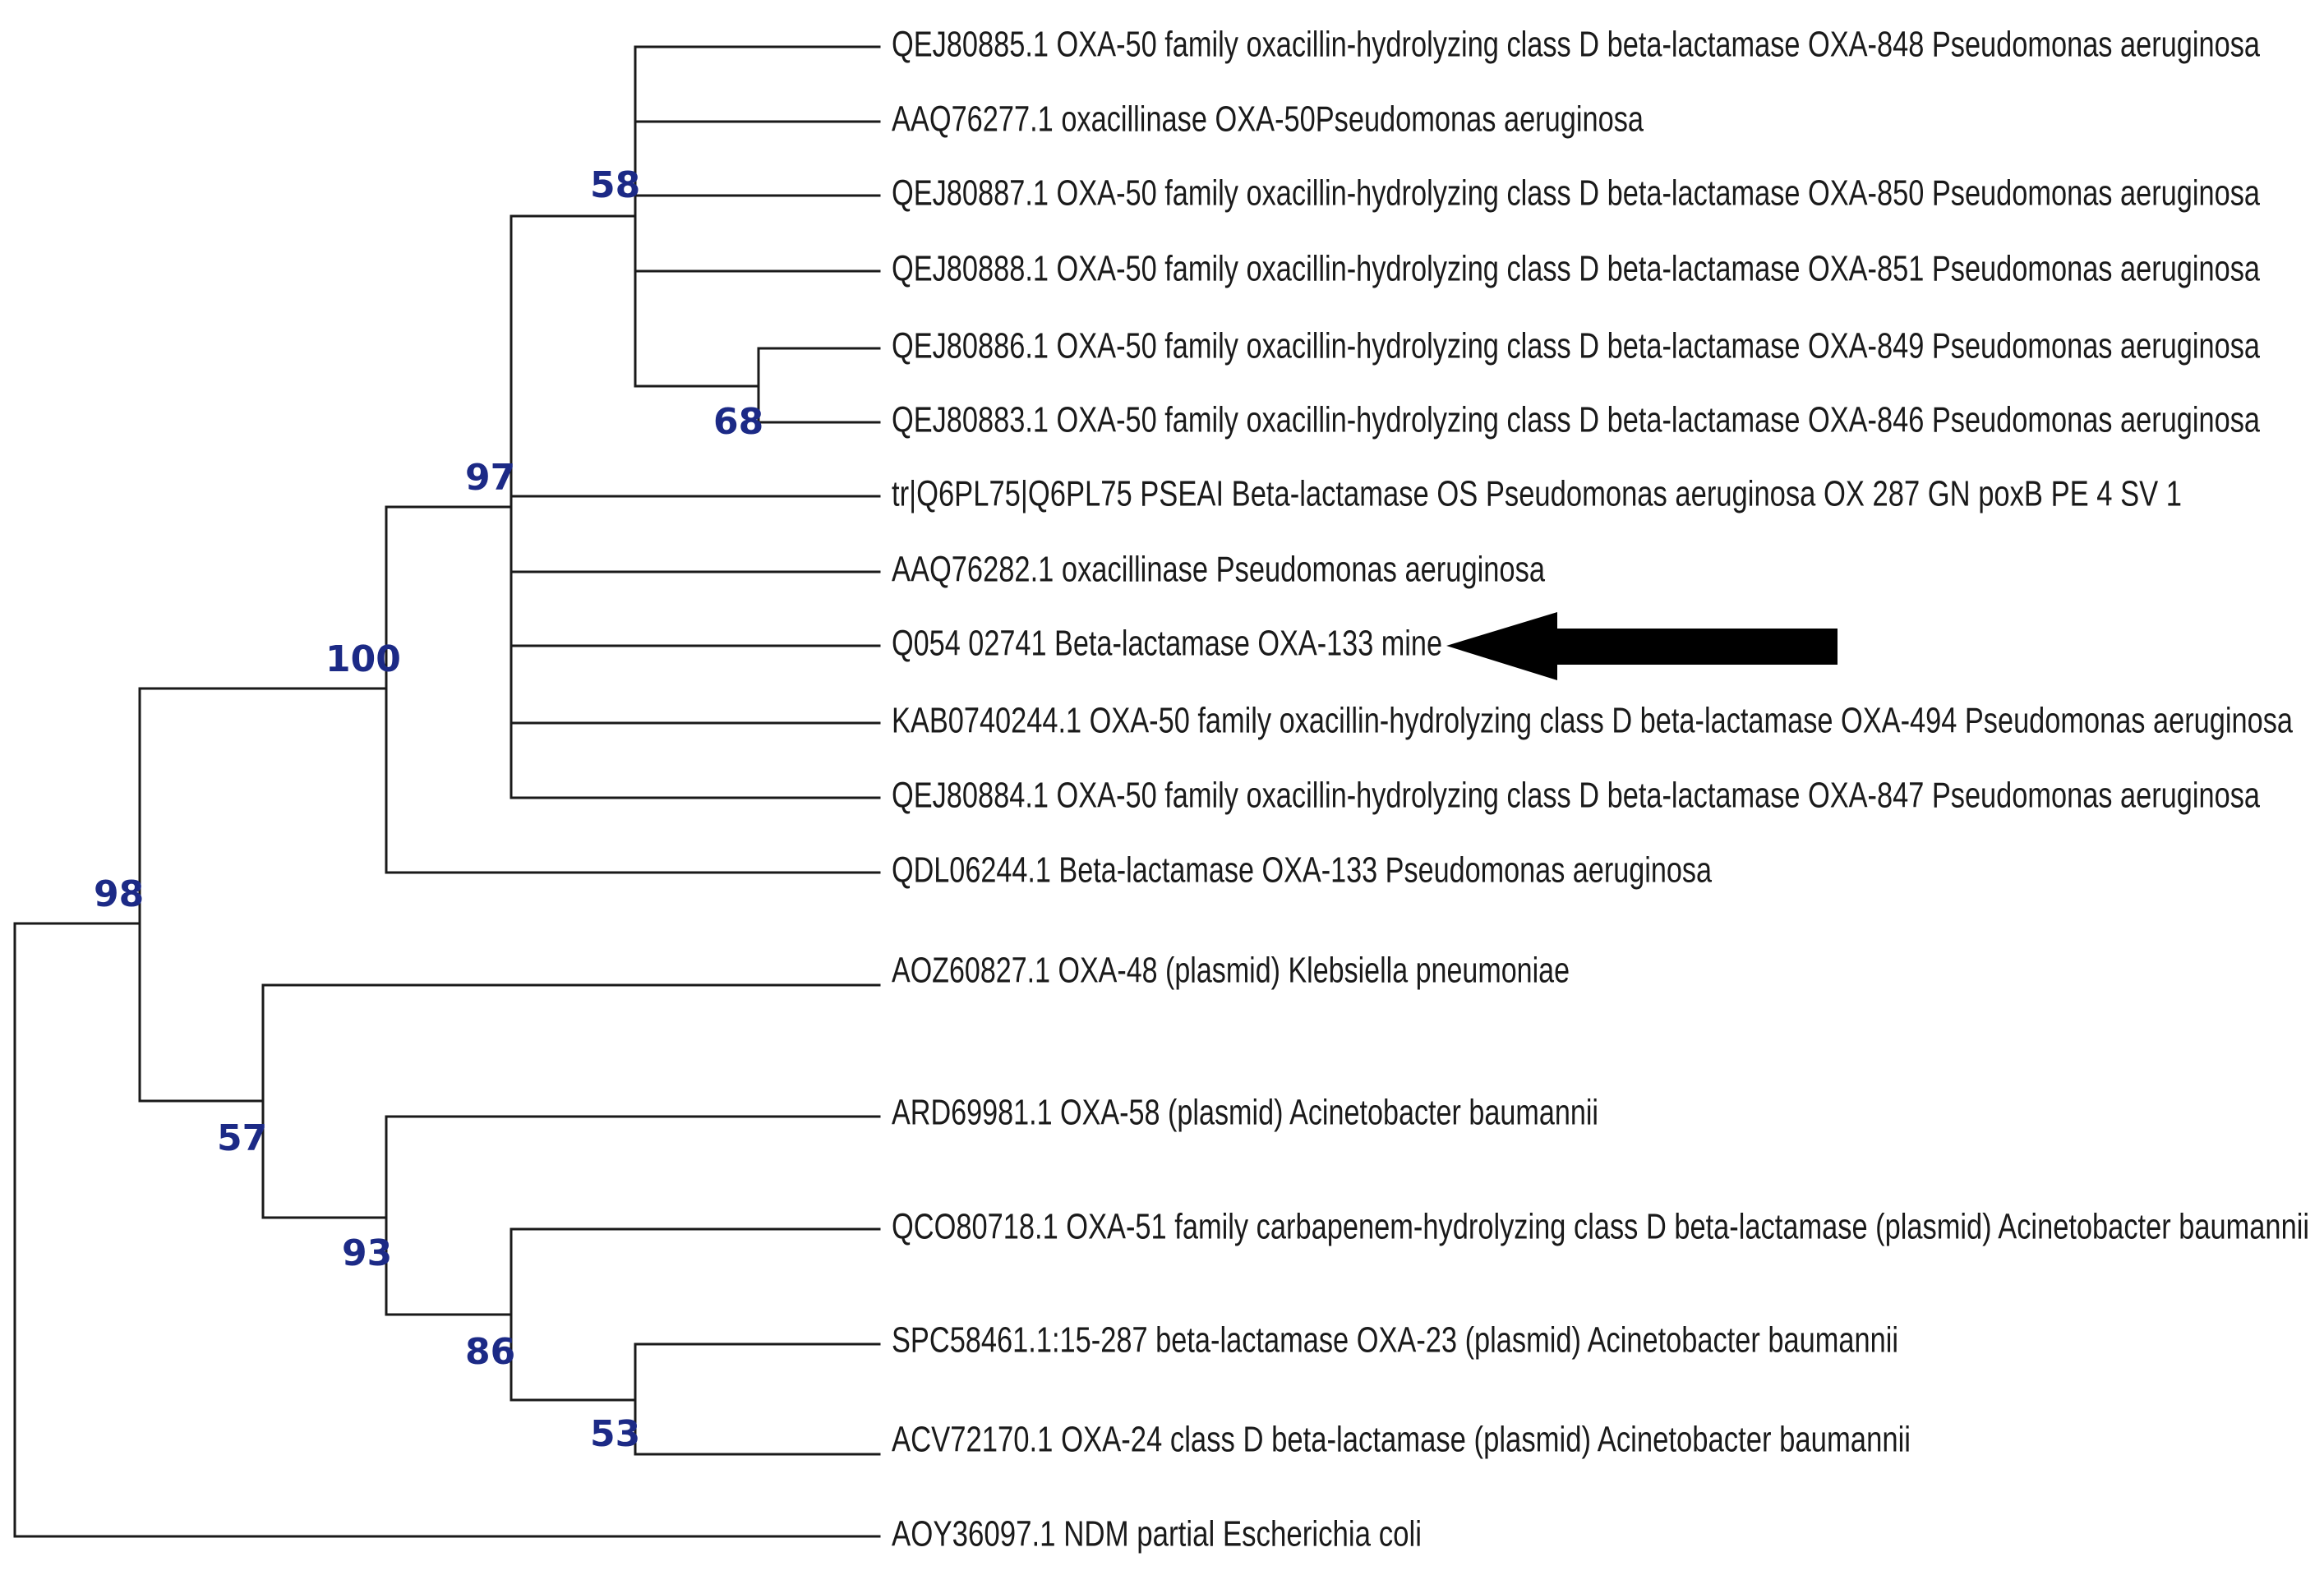 This screenshot has height=1575, width=2324. I want to click on support-value-57: 57, so click(242, 1138).